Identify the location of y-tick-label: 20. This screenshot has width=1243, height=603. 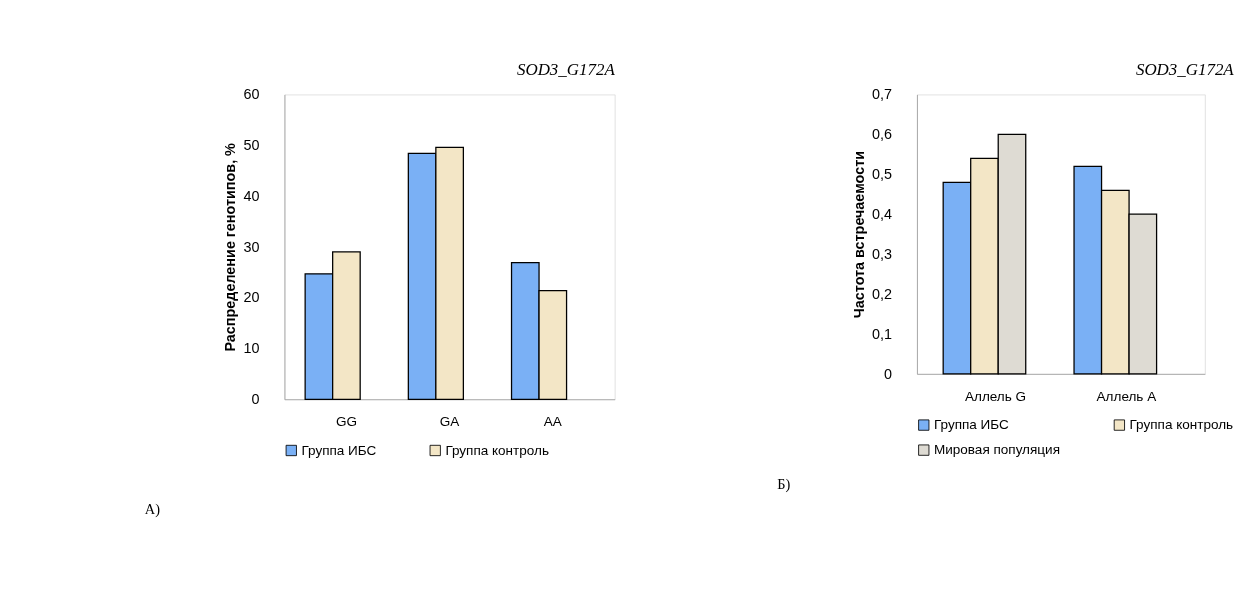
(251, 297).